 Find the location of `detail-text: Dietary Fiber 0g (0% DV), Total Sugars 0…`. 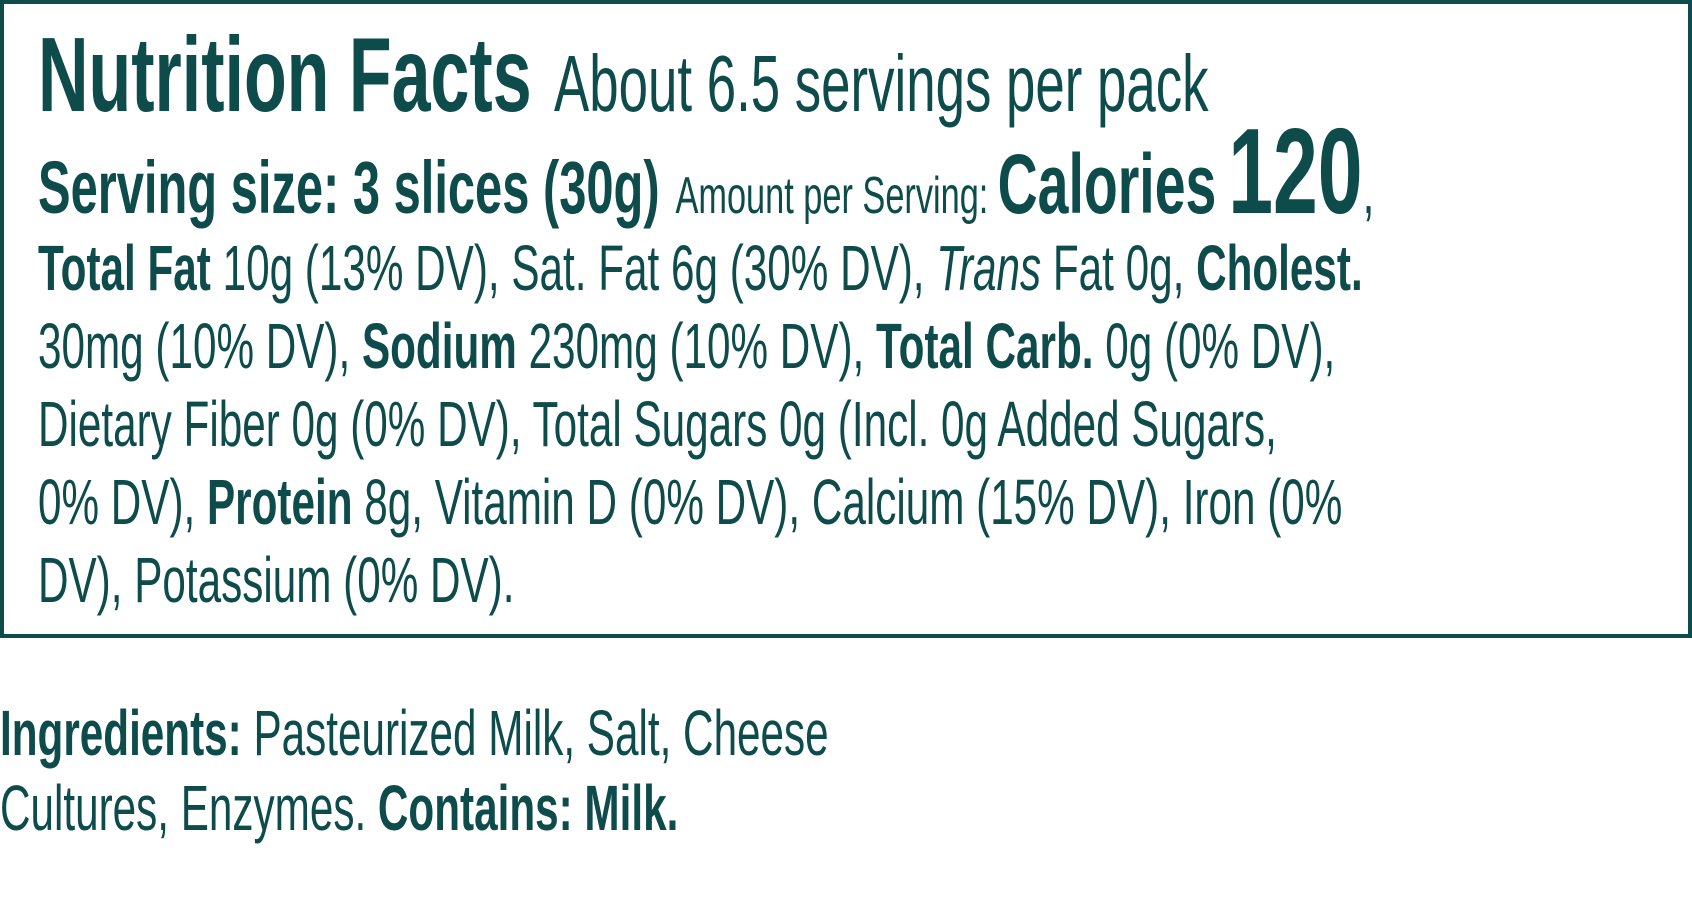

detail-text: Dietary Fiber 0g (0% DV), Total Sugars 0… is located at coordinates (657, 424).